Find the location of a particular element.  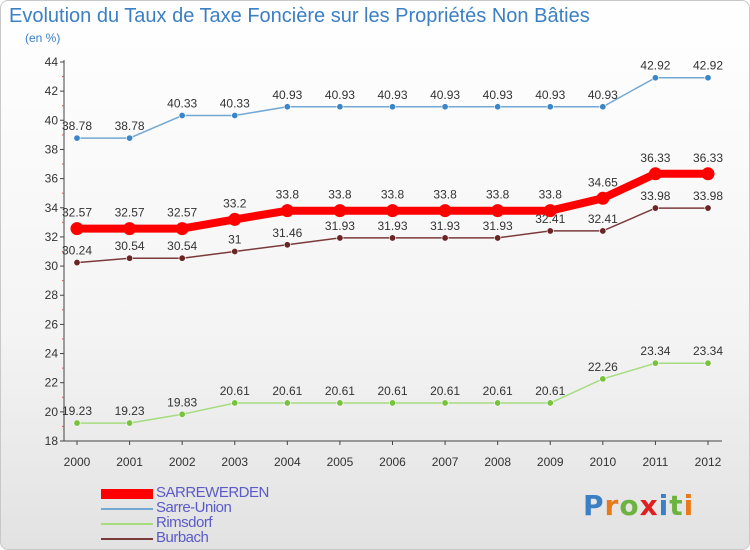

legend-swatch-sarrewerden is located at coordinates (127, 494).